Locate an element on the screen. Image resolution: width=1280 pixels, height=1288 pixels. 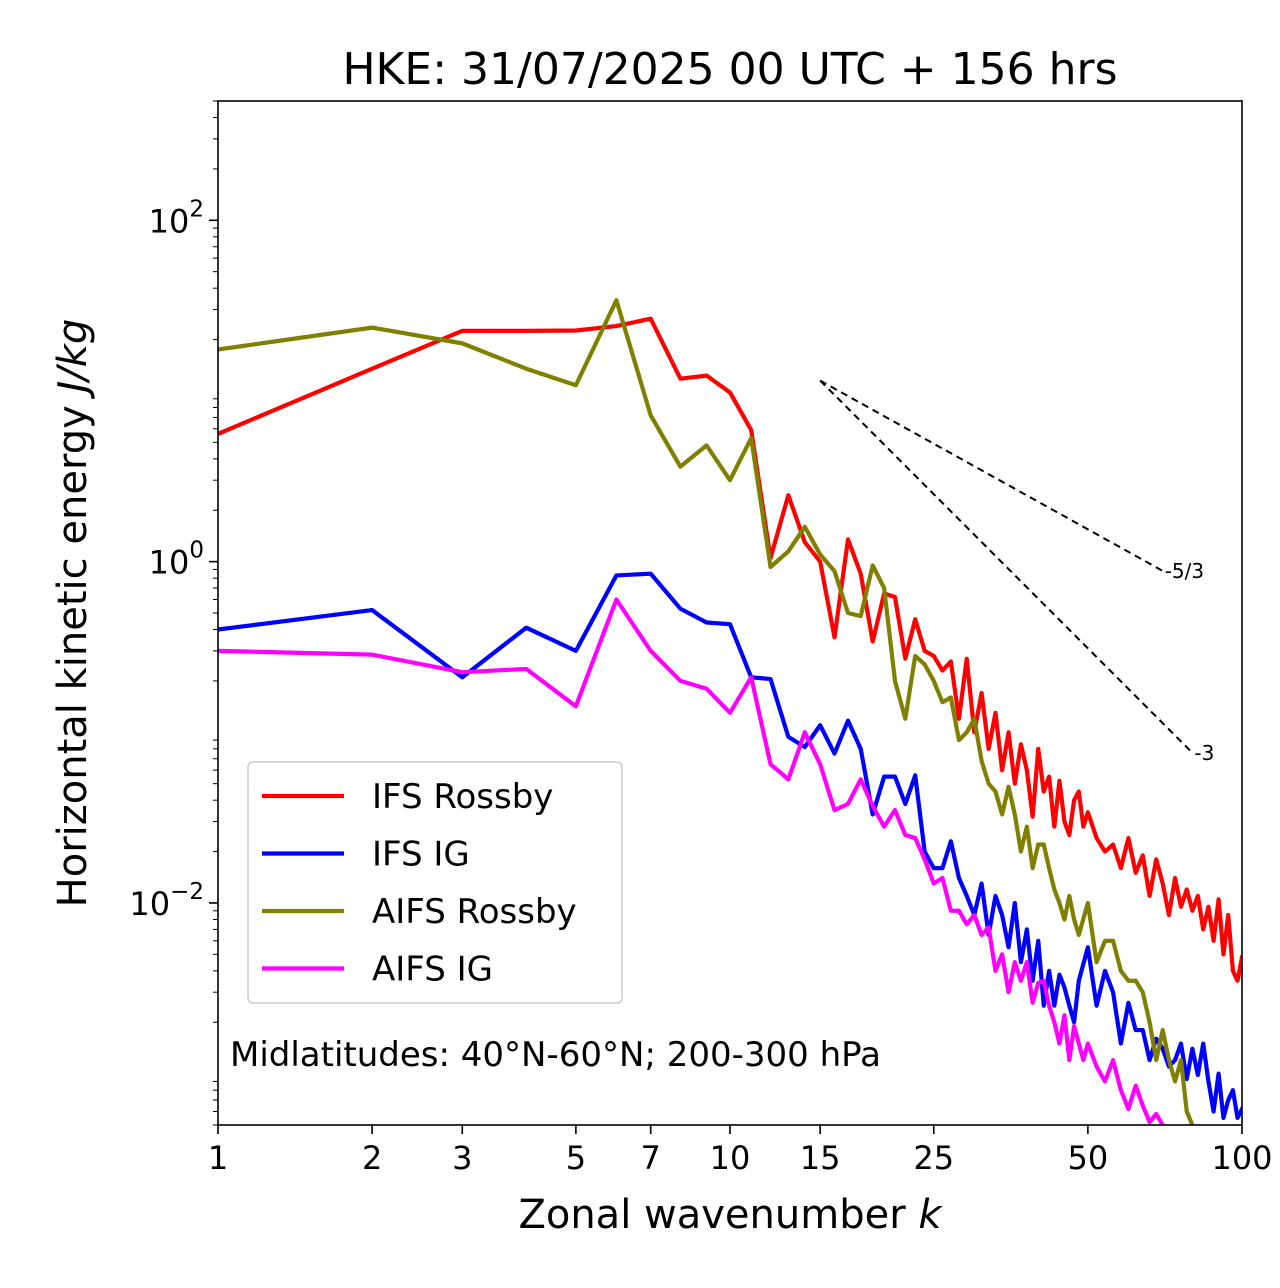
x-tick-label: 7 is located at coordinates (651, 1158).